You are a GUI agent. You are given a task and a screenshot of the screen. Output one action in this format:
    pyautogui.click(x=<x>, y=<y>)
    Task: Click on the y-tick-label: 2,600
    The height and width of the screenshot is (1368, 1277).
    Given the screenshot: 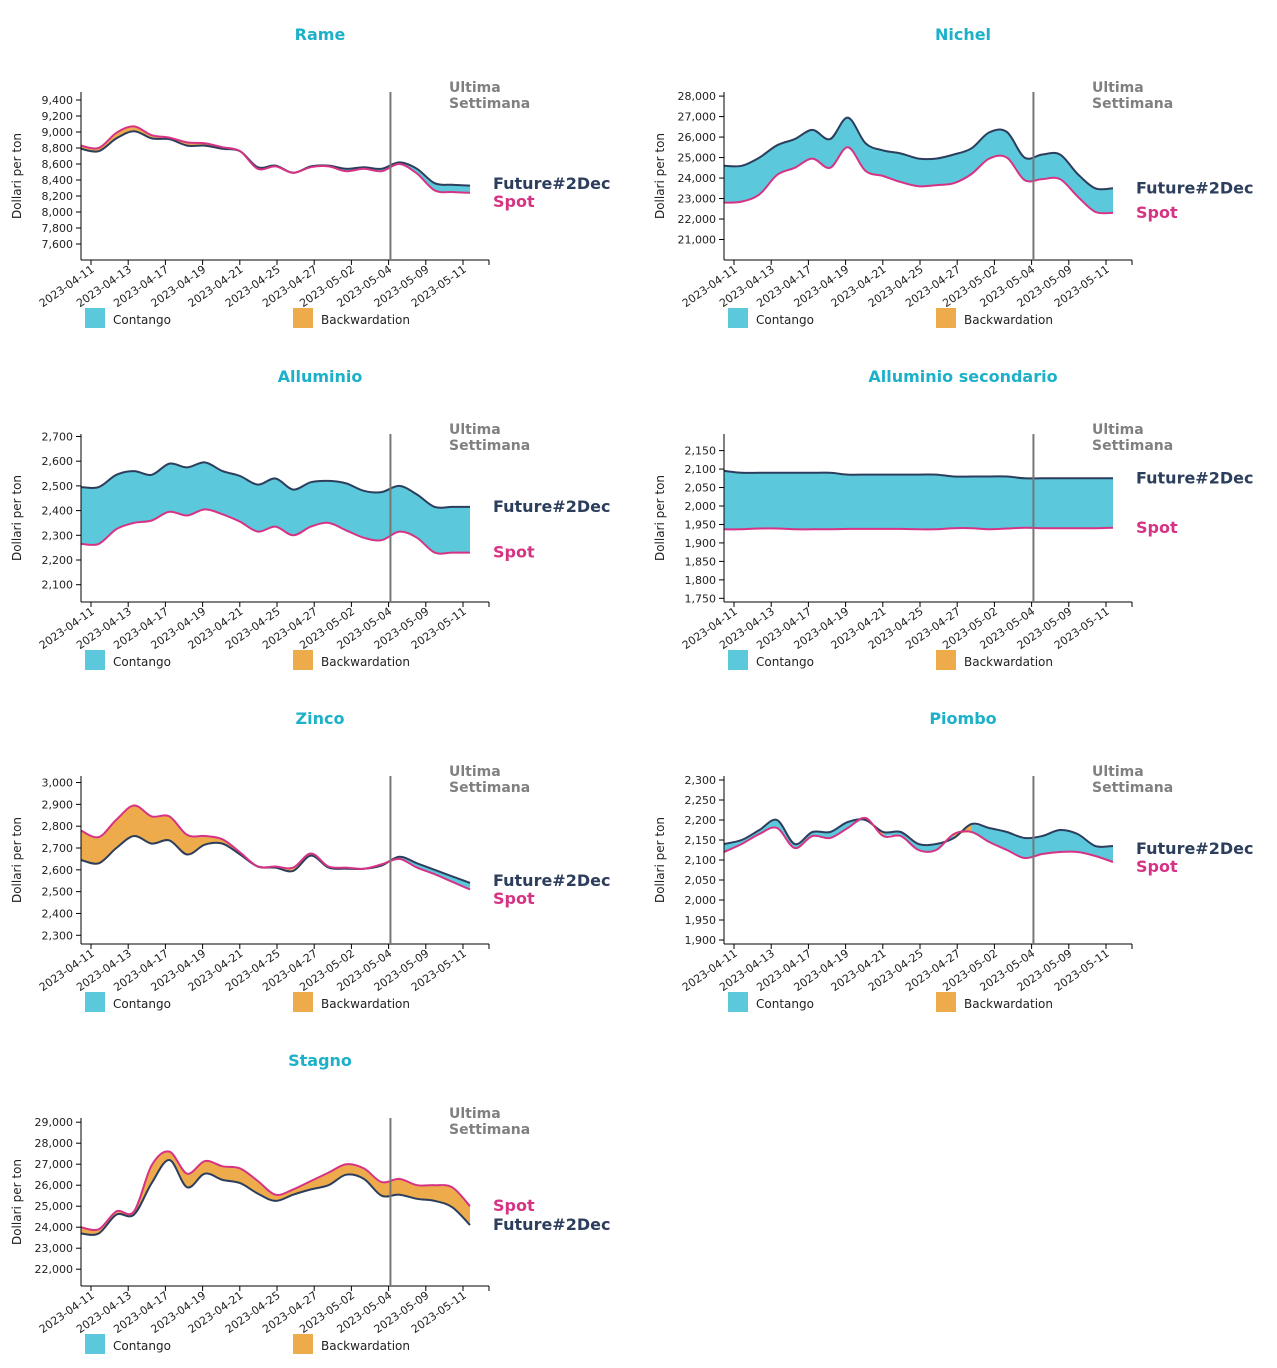 What is the action you would take?
    pyautogui.click(x=58, y=870)
    